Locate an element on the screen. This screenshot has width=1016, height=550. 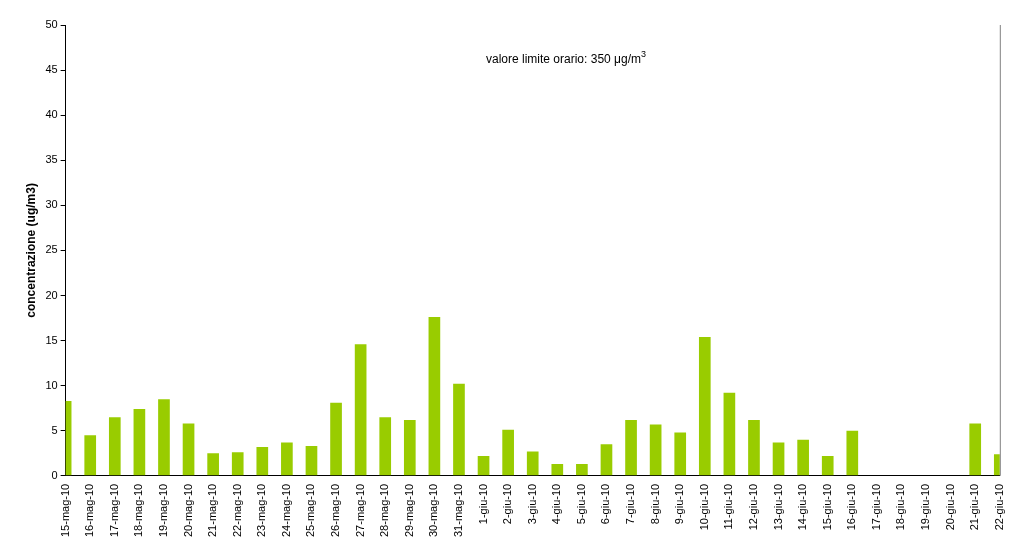
y-tick-label: 10 is located at coordinates (51, 384).